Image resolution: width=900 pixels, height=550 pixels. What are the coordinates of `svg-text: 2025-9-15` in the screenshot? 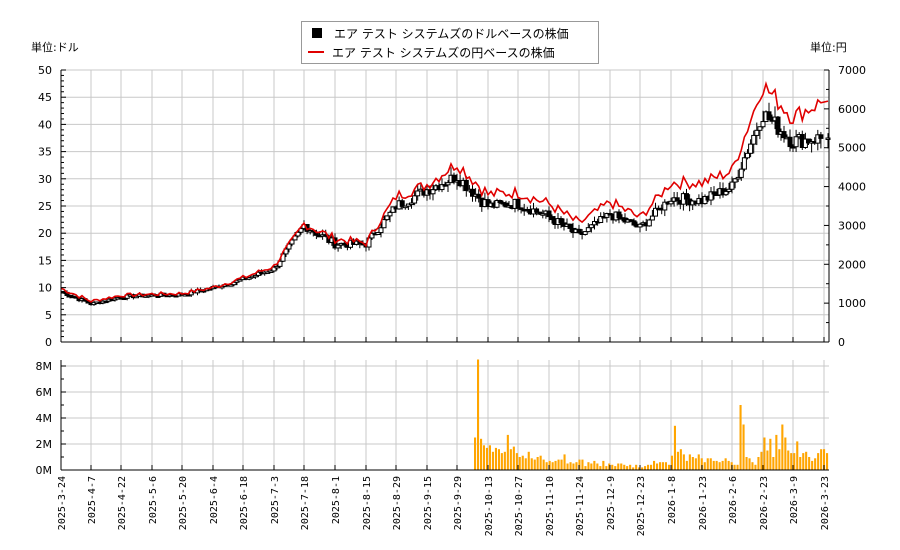 It's located at (428, 503).